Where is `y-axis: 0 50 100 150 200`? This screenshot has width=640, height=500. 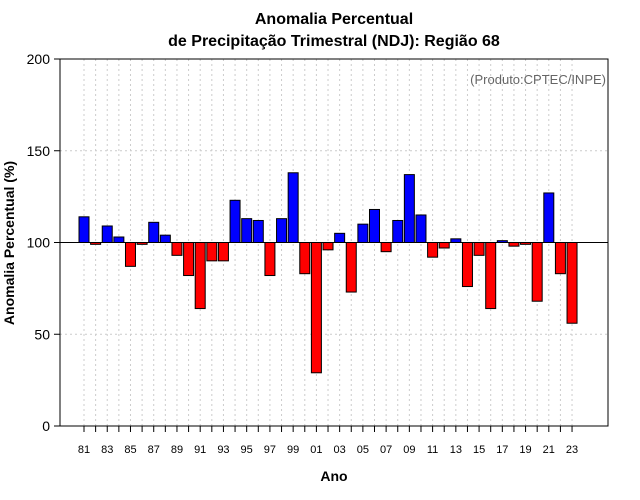
y-axis: 0 50 100 150 200 is located at coordinates (43, 242).